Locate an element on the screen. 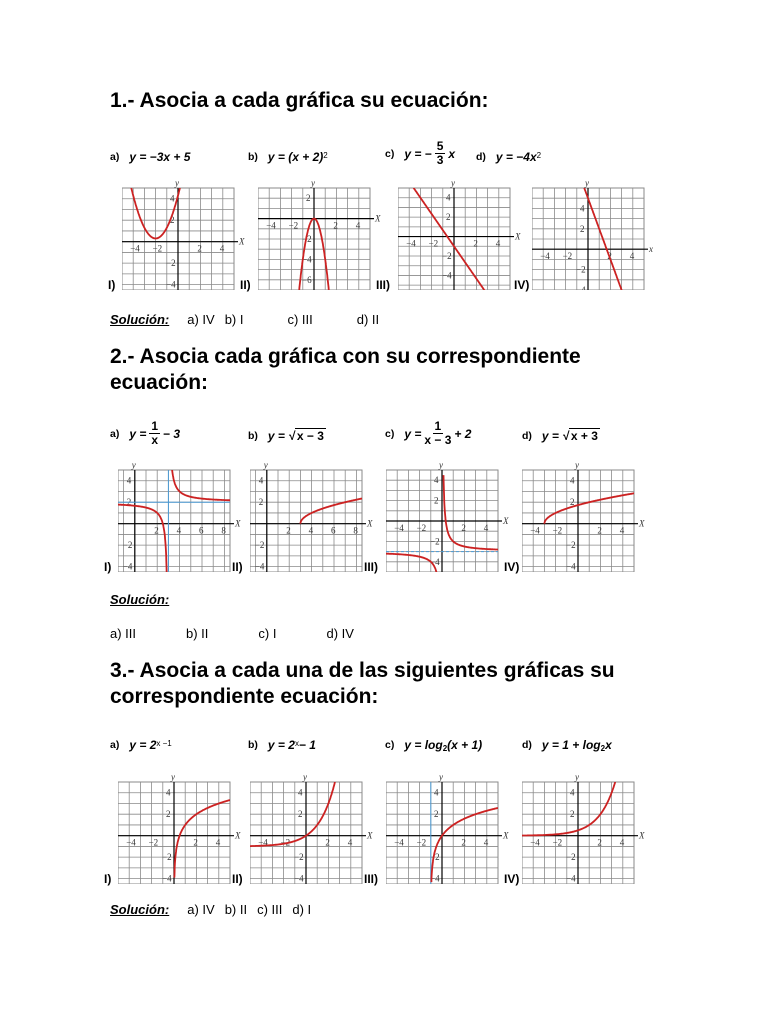 This screenshot has width=768, height=1024. solution-line: Solución: a) IV b) II c) III d) I is located at coordinates (215, 909).